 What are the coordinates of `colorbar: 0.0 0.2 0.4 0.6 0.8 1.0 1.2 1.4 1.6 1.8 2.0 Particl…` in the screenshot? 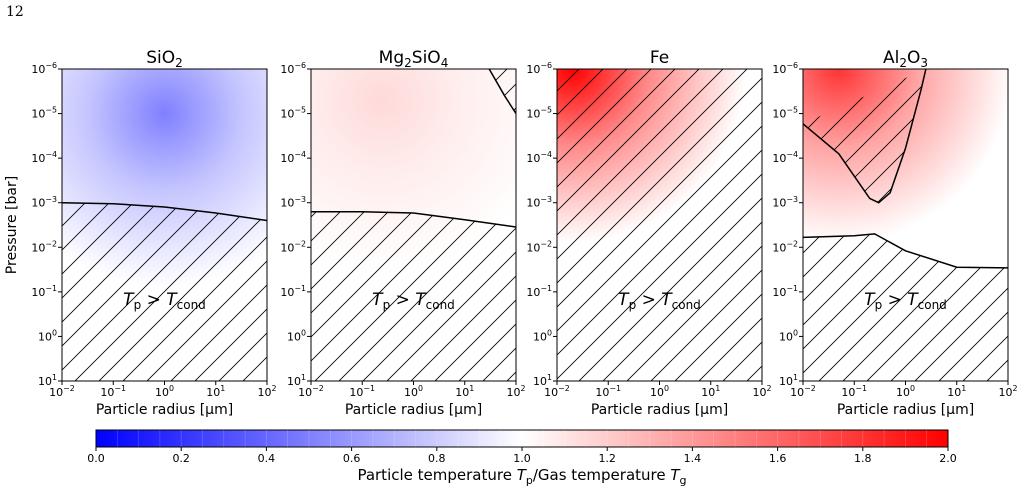 It's located at (522, 458).